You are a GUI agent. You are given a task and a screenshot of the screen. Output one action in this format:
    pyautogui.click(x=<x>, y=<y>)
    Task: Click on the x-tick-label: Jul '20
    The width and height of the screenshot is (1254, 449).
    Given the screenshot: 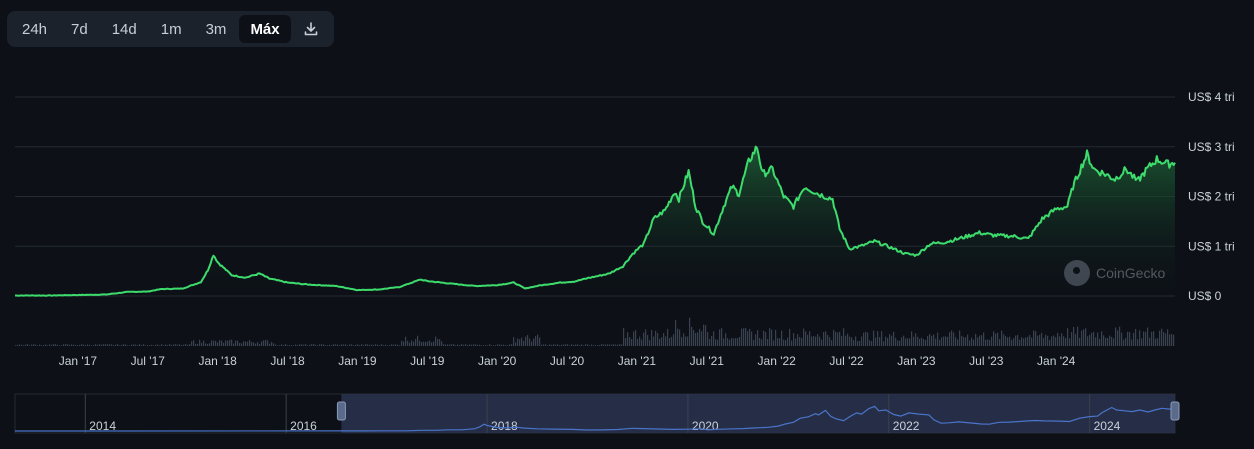 What is the action you would take?
    pyautogui.click(x=567, y=361)
    